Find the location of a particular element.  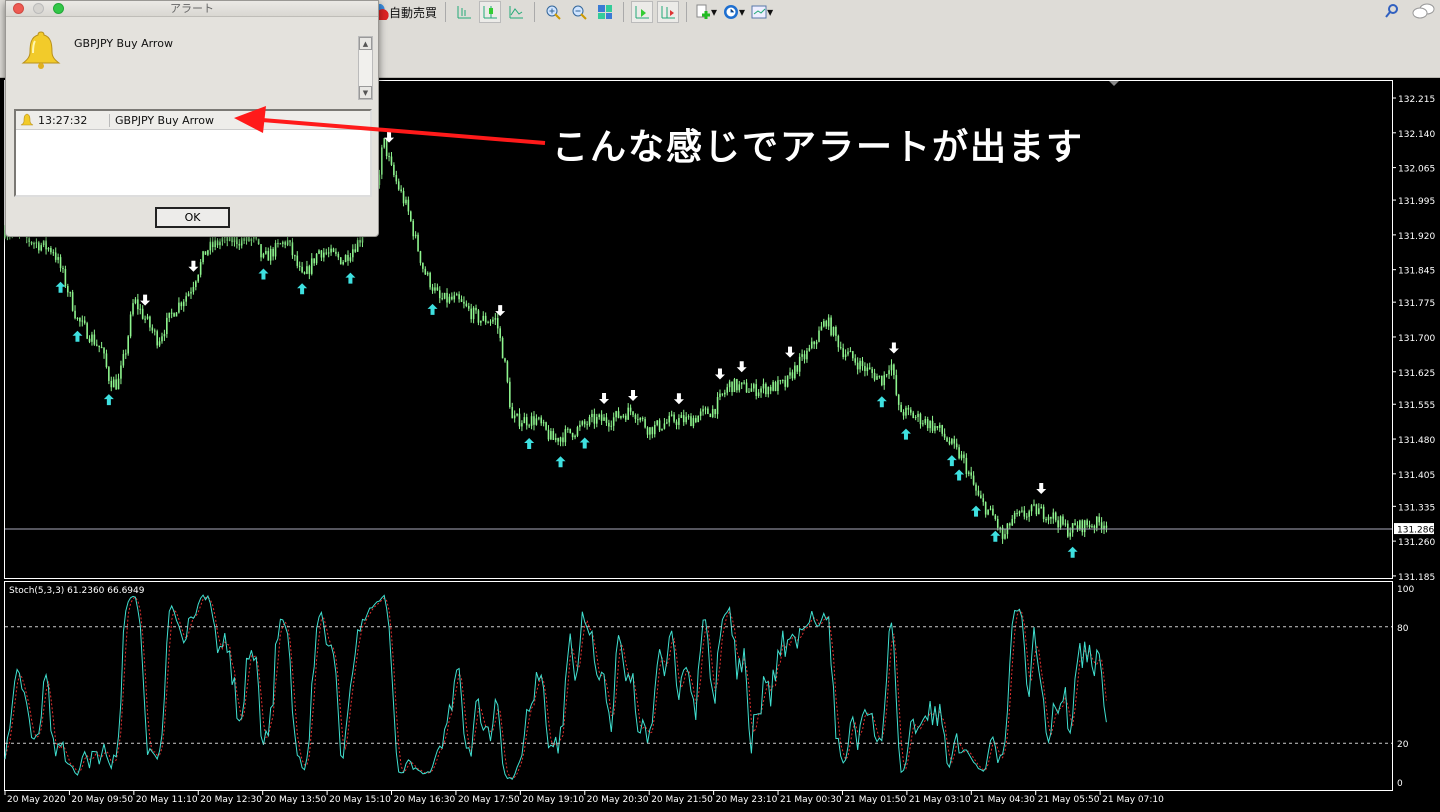

zoom-out-button is located at coordinates (579, 12).